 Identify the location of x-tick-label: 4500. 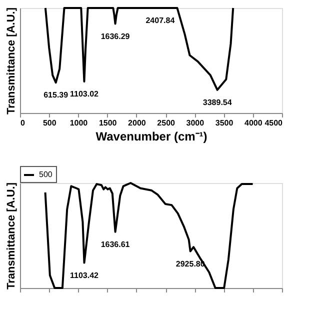
(274, 123).